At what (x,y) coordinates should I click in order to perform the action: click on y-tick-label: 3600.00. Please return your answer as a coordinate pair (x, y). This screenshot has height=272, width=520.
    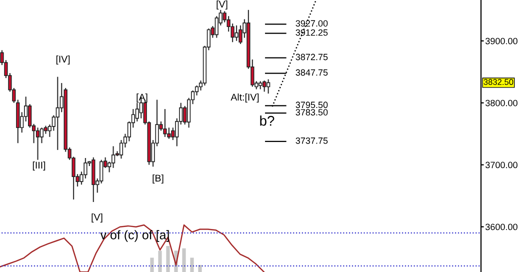
    Looking at the image, I should click on (502, 227).